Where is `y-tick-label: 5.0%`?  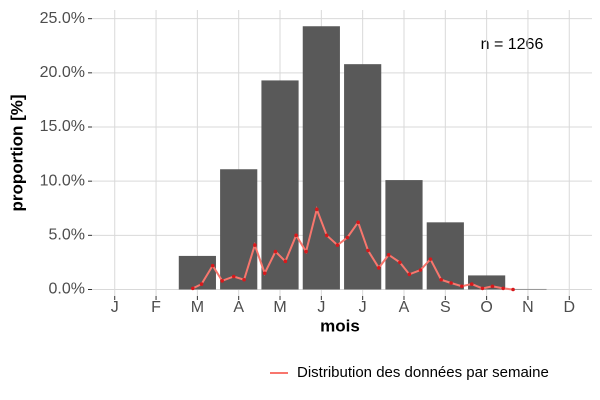 y-tick-label: 5.0% is located at coordinates (67, 235).